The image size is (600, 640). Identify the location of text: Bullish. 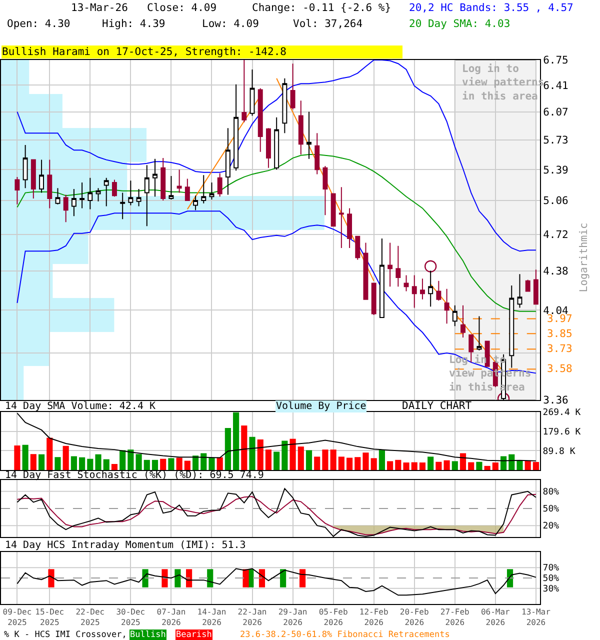
(148, 635).